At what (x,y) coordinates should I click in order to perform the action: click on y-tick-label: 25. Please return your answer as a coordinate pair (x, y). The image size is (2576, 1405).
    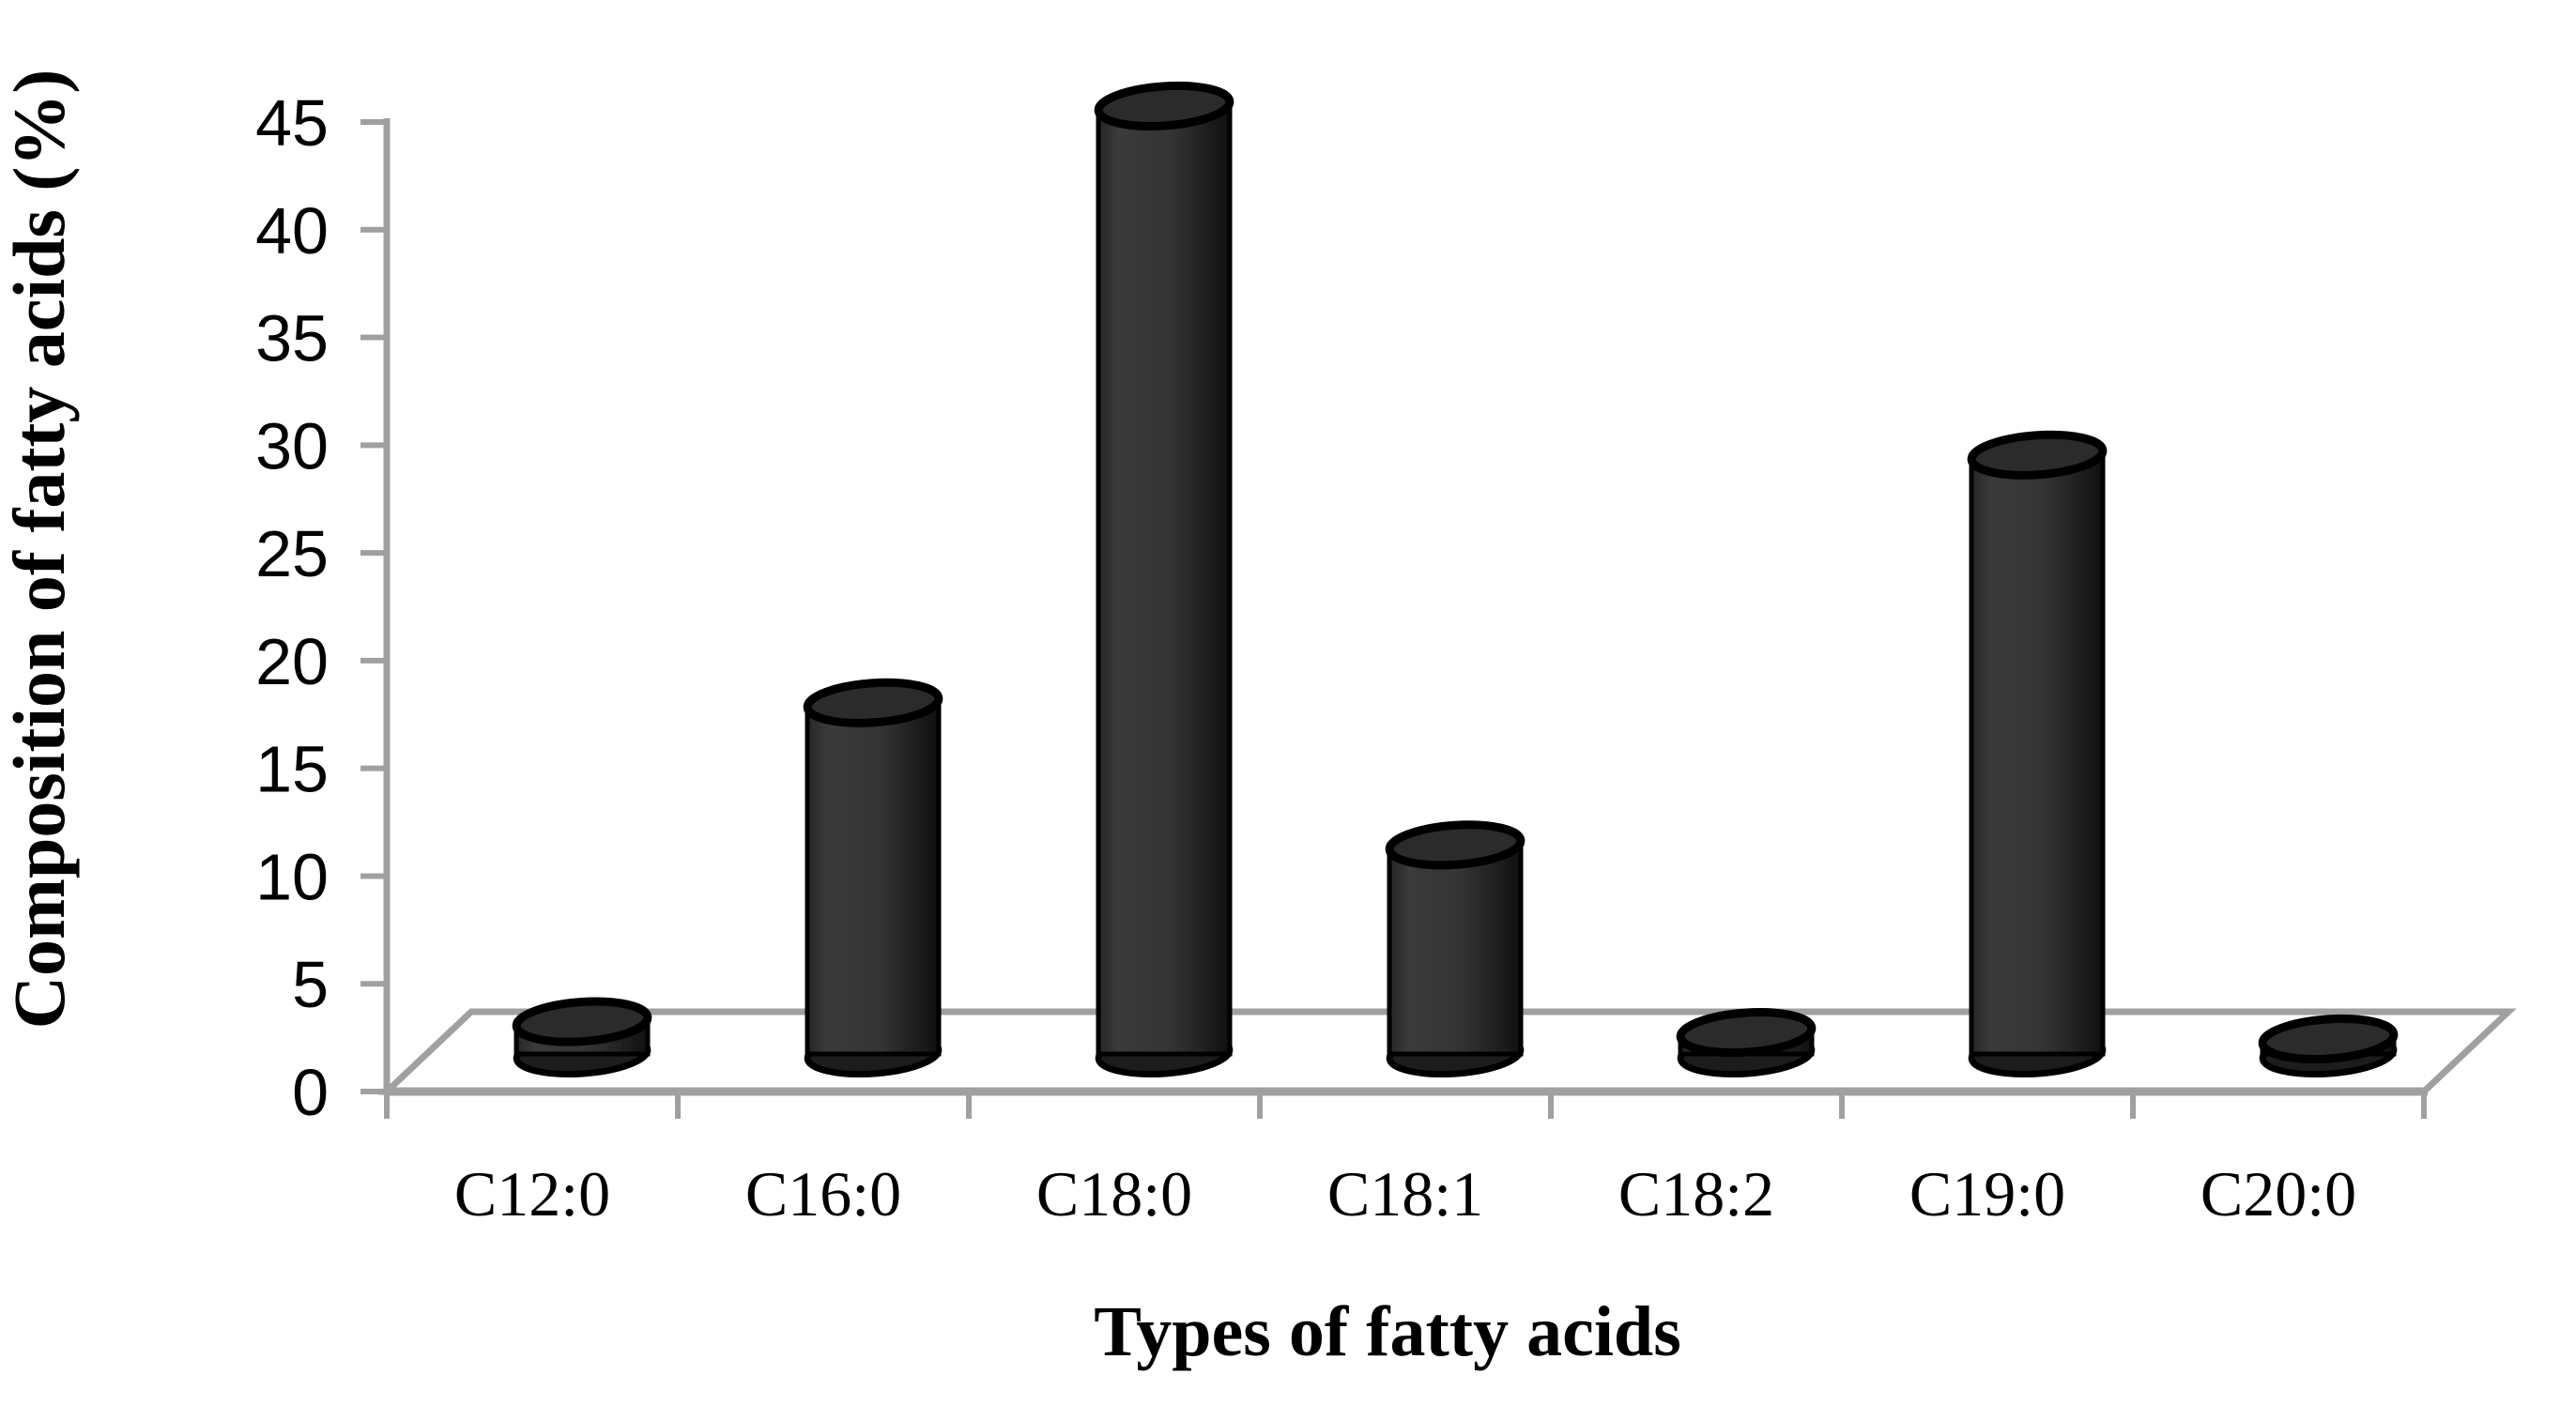
    Looking at the image, I should click on (292, 554).